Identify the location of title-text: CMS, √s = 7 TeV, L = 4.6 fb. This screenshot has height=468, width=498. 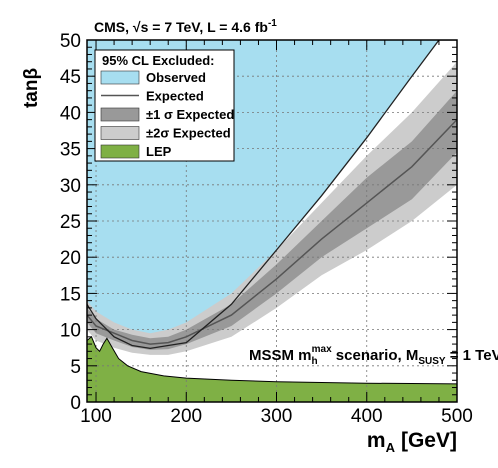
(181, 27).